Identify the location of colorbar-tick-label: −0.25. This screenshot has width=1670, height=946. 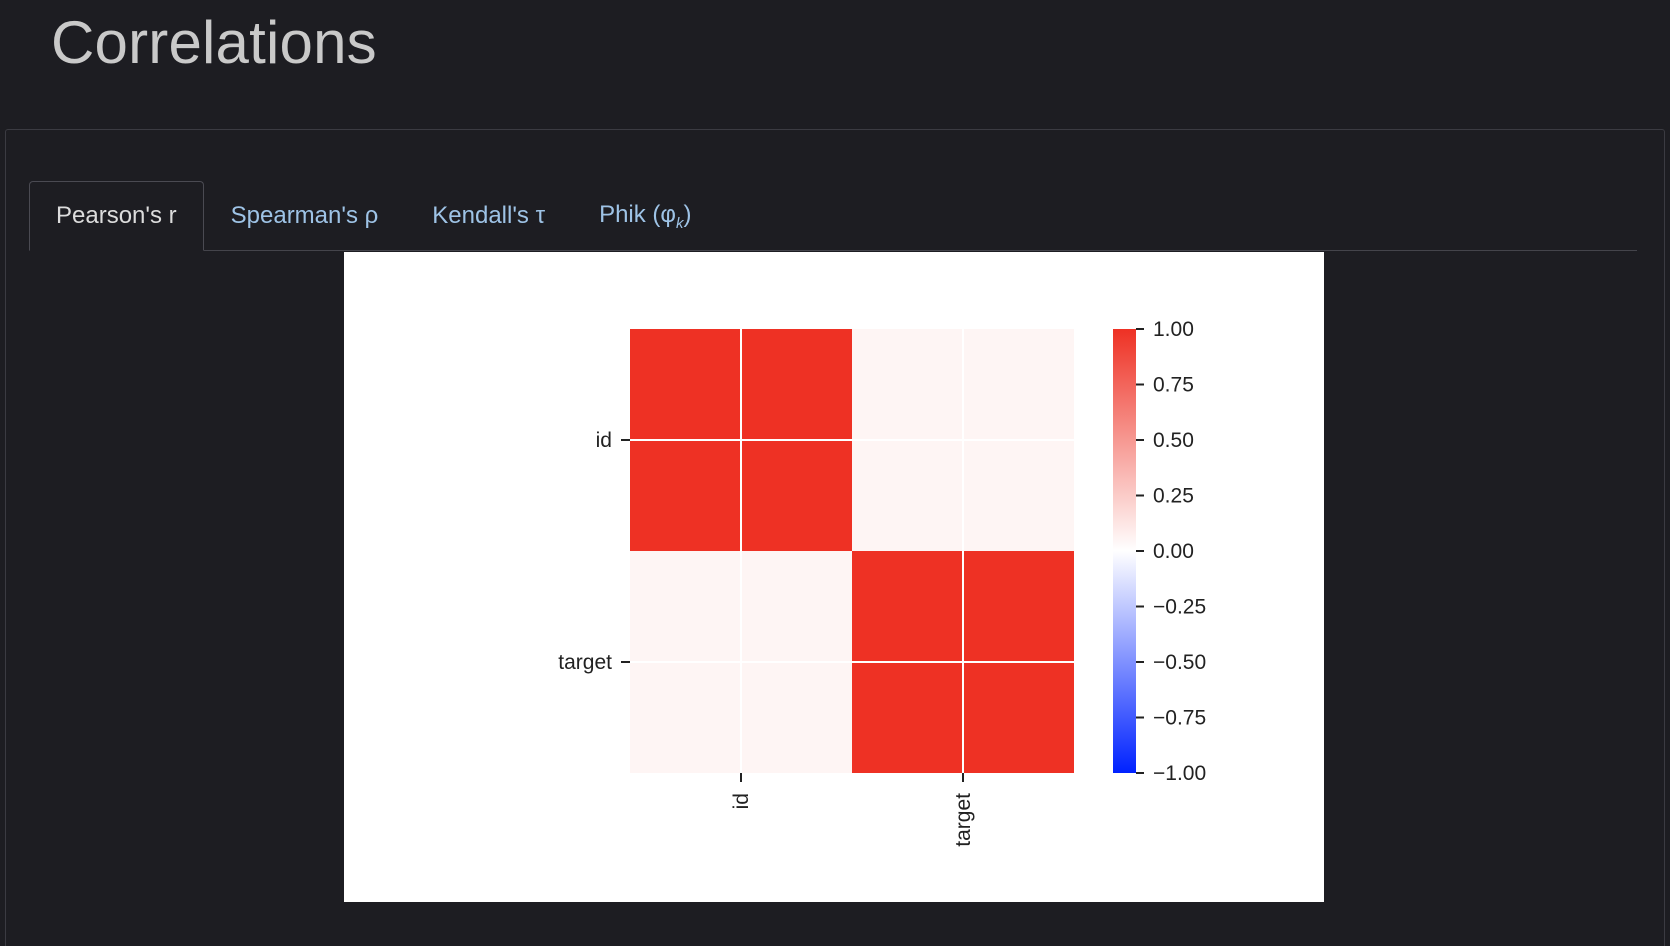
(1179, 607).